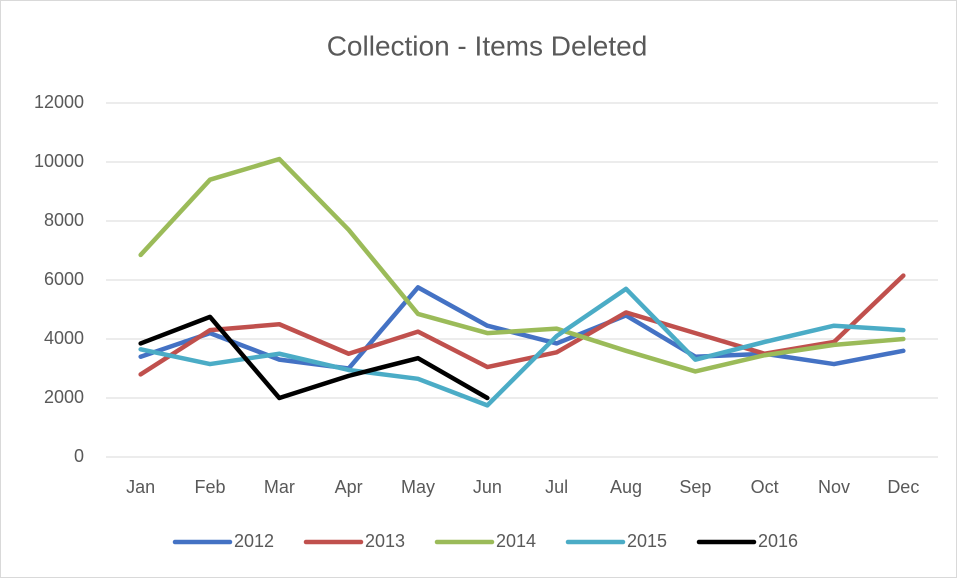  Describe the element at coordinates (254, 541) in the screenshot. I see `legend-label: 2012` at that location.